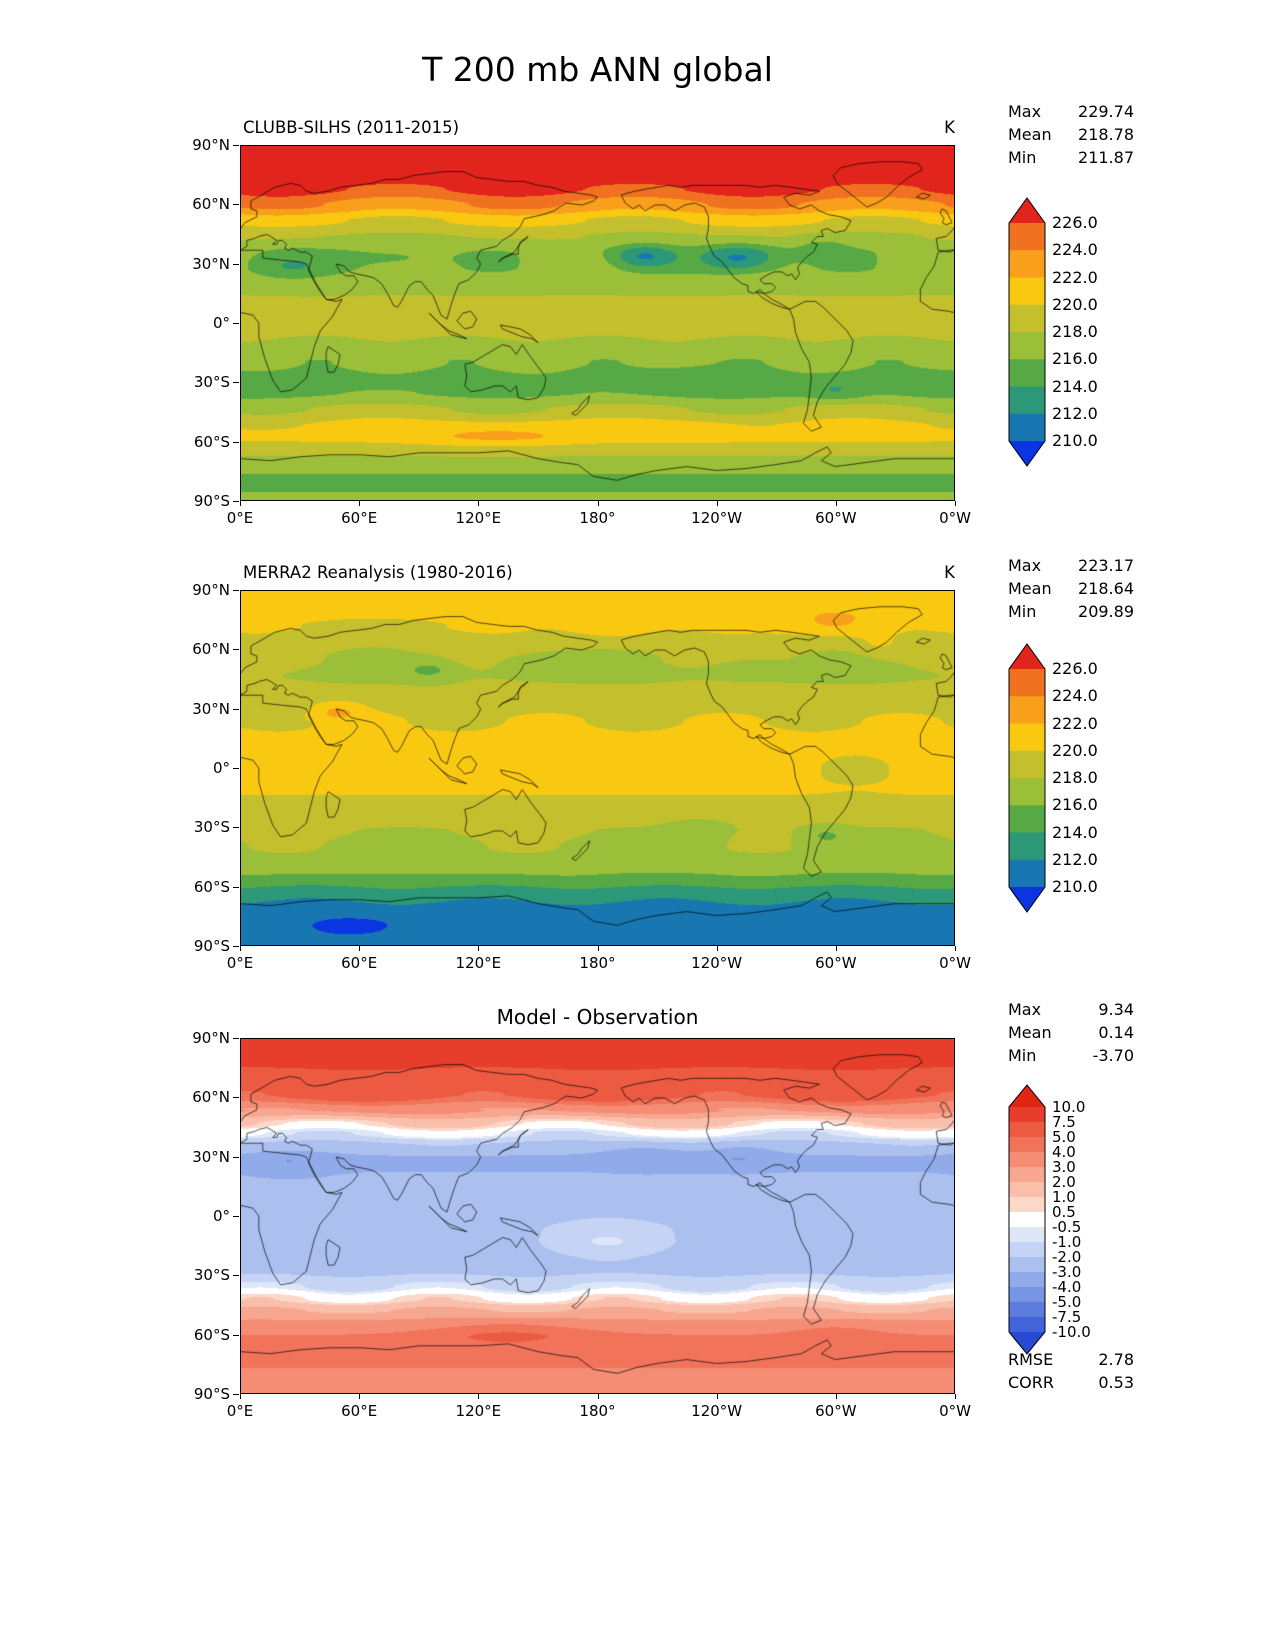 The width and height of the screenshot is (1275, 1650). Describe the element at coordinates (211, 1275) in the screenshot. I see `y-tick-label: 30°S` at that location.